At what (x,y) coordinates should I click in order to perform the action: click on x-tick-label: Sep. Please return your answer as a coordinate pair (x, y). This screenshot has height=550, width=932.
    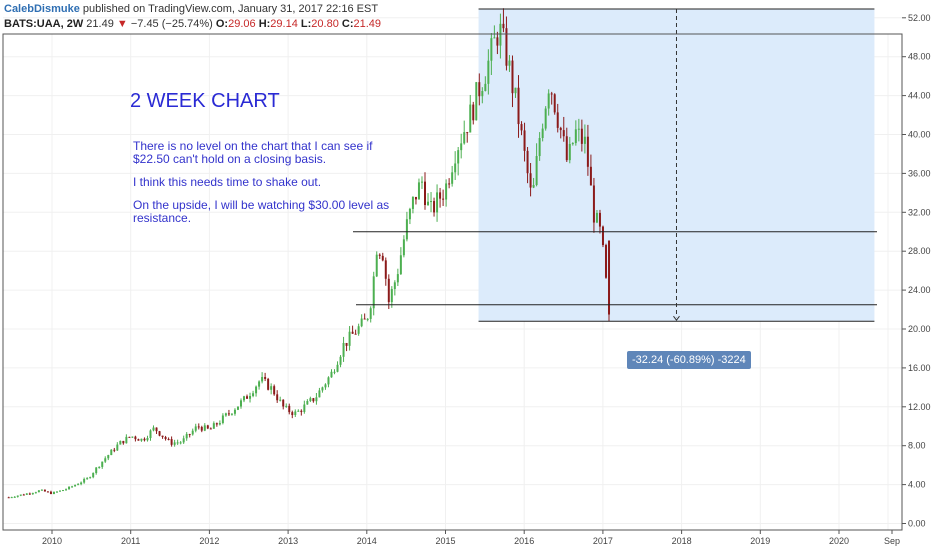
    Looking at the image, I should click on (892, 541).